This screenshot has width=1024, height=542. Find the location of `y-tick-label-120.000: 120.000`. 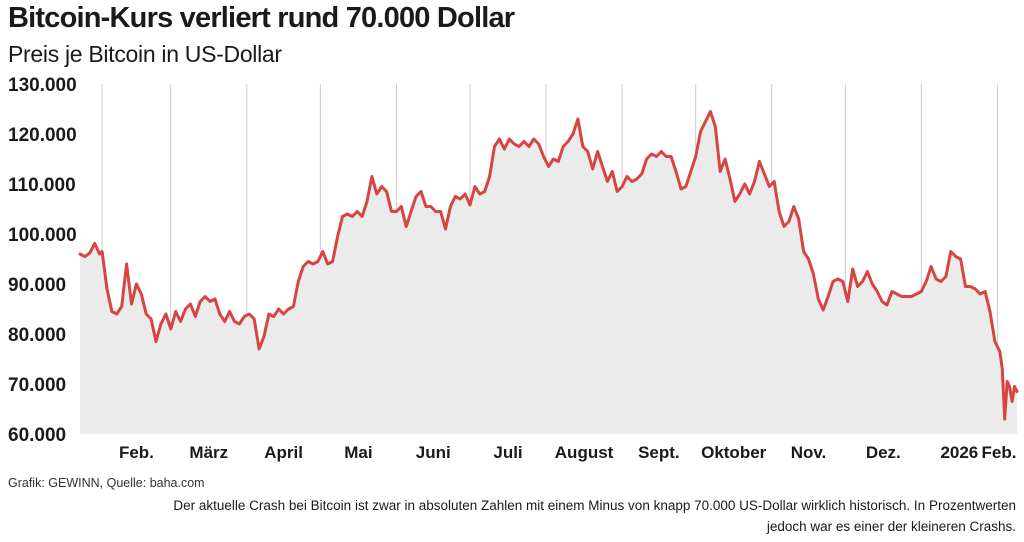

y-tick-label-120.000: 120.000 is located at coordinates (42, 135).